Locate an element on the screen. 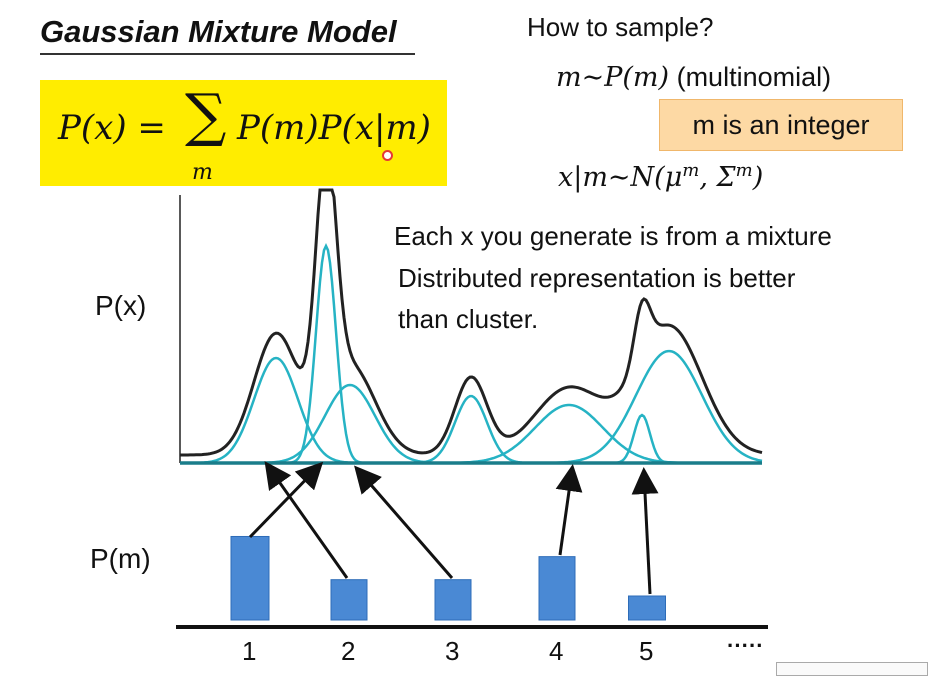 This screenshot has width=952, height=676. integer-note-box: m is an integer is located at coordinates (781, 125).